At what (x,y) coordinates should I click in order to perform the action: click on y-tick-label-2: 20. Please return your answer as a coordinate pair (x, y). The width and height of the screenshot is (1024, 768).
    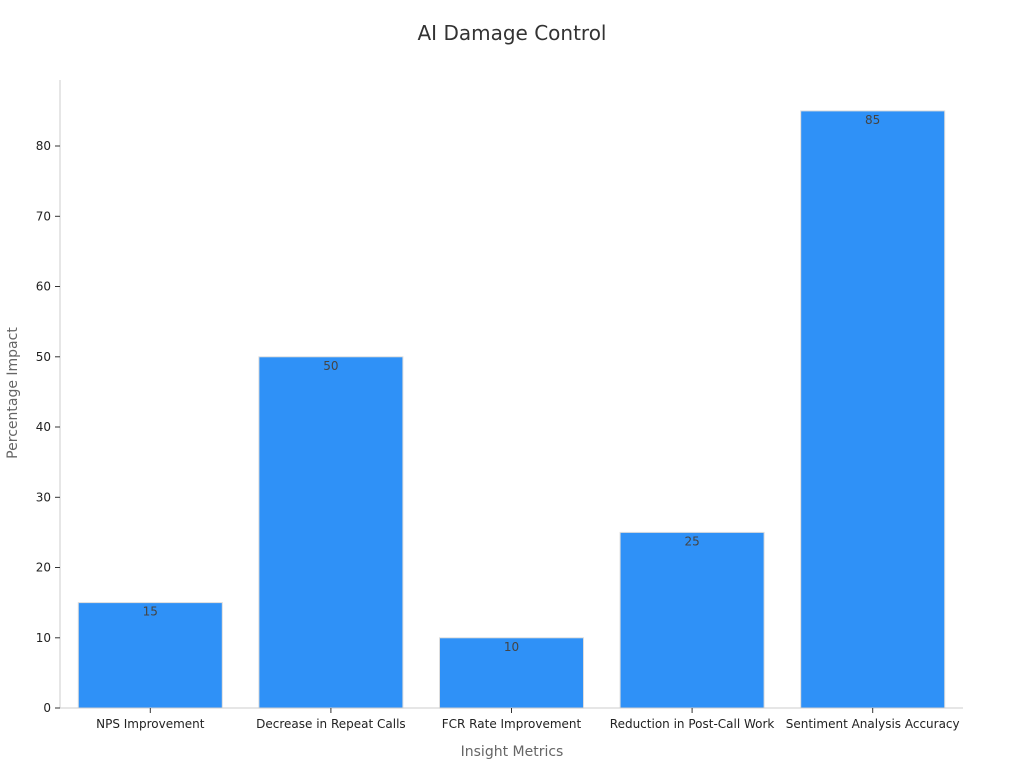
    Looking at the image, I should click on (43, 568).